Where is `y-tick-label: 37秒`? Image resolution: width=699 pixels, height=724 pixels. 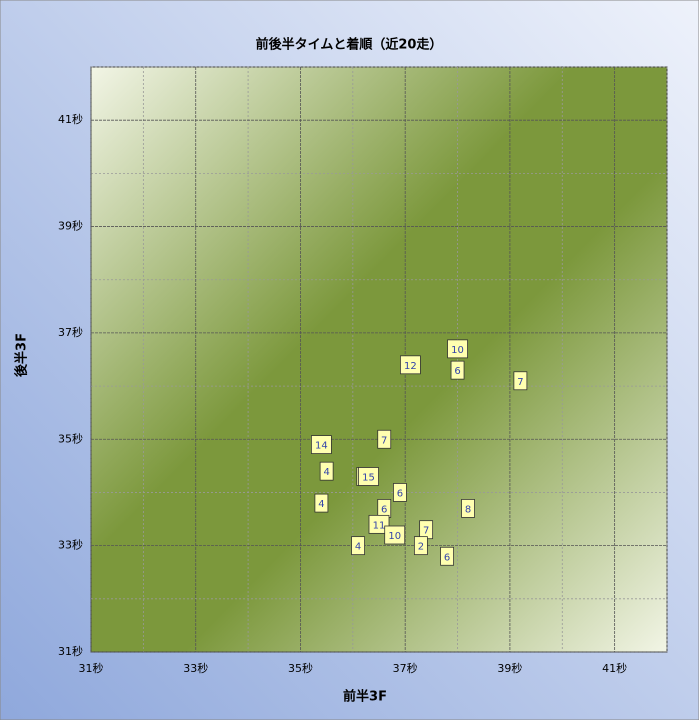 y-tick-label: 37秒 is located at coordinates (70, 332).